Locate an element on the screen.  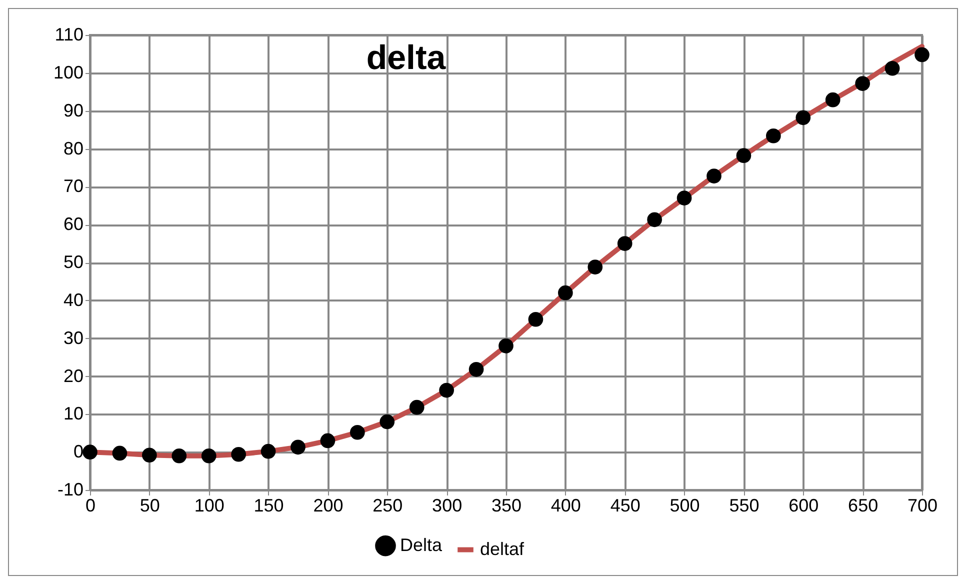
x-tick-label: 400 is located at coordinates (565, 506).